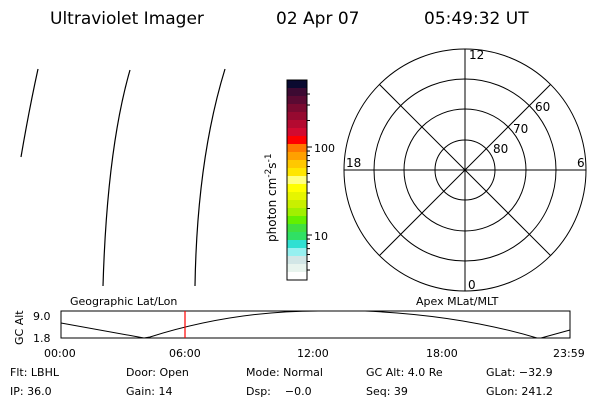 This screenshot has width=600, height=400. What do you see at coordinates (387, 391) in the screenshot?
I see `seq-info: Seq: 39` at bounding box center [387, 391].